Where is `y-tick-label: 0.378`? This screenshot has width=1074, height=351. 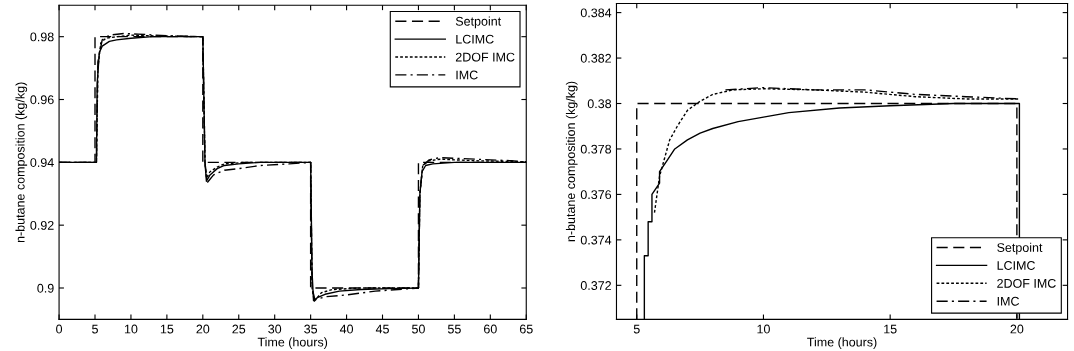
y-tick-label: 0.378 is located at coordinates (596, 149).